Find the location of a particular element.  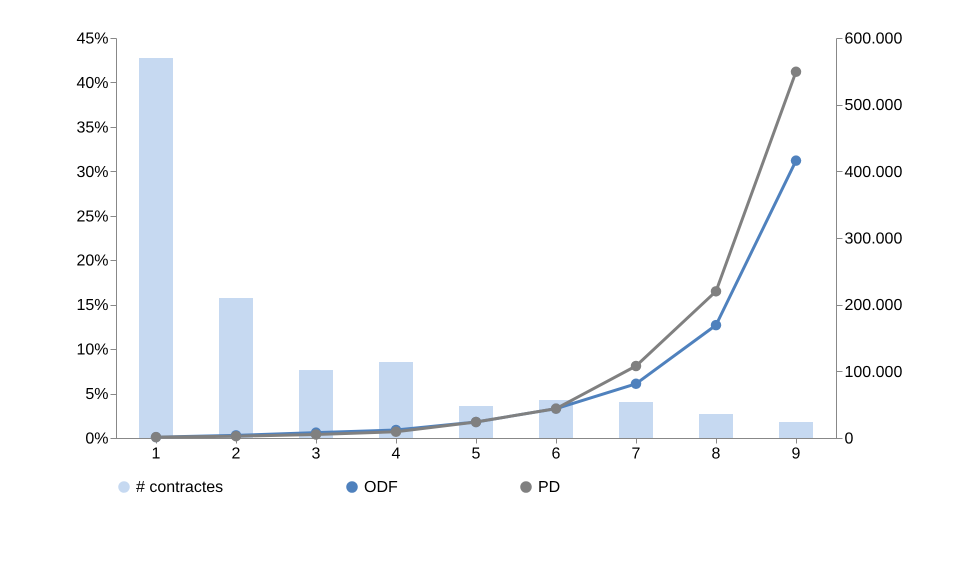

x-tick-label: 5 is located at coordinates (476, 454).